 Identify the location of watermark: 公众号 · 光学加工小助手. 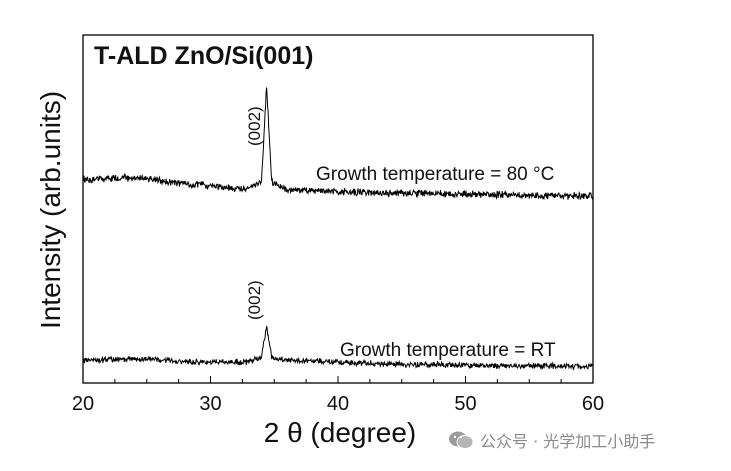
(551, 440).